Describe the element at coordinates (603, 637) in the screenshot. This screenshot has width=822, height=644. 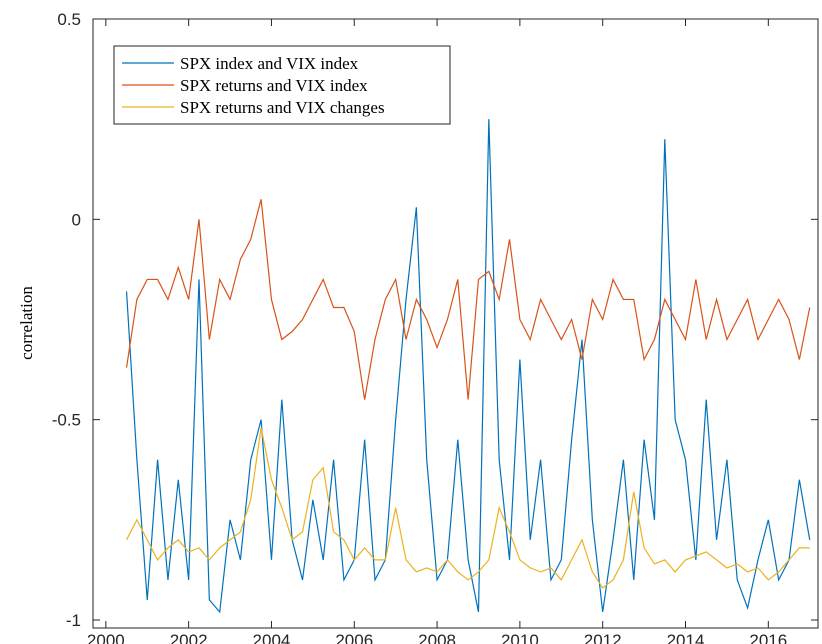
I see `x-tick-label: 2012` at that location.